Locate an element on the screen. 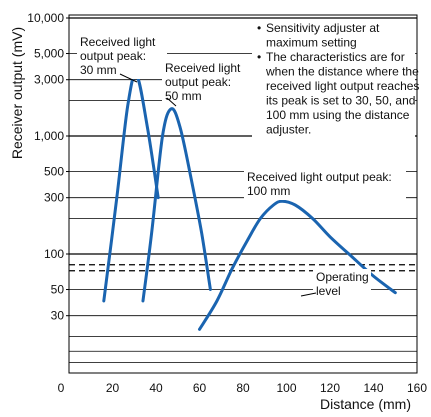 The width and height of the screenshot is (431, 417). annotation-line: Received light output peak: is located at coordinates (319, 177).